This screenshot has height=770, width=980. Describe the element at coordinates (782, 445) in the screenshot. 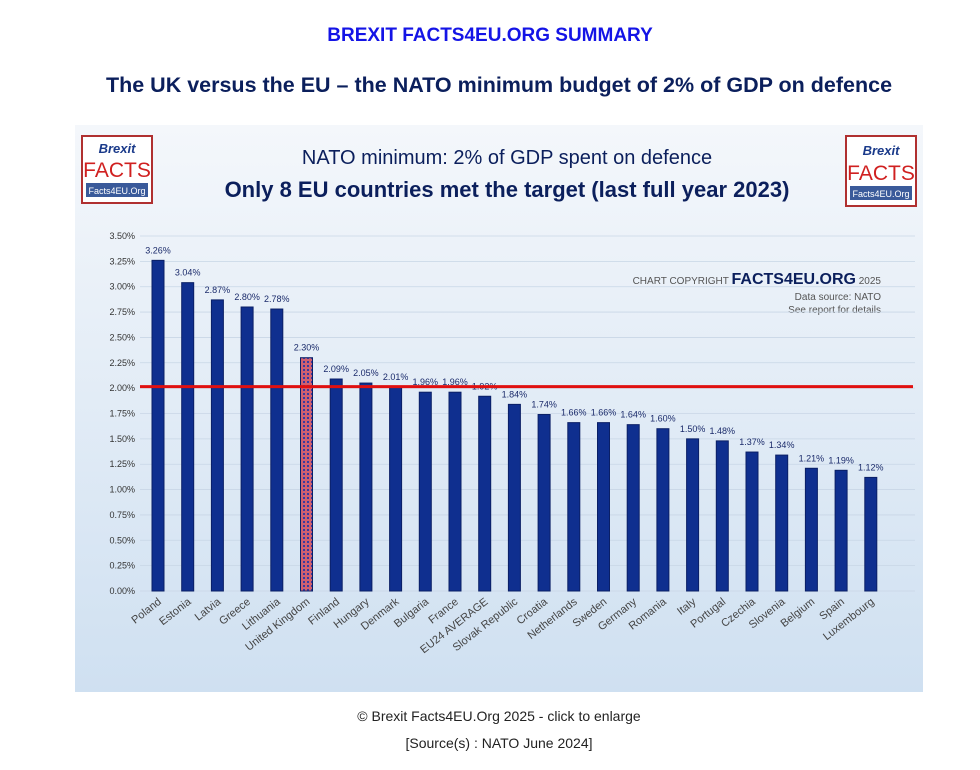

I see `data-label: 1.34%` at that location.